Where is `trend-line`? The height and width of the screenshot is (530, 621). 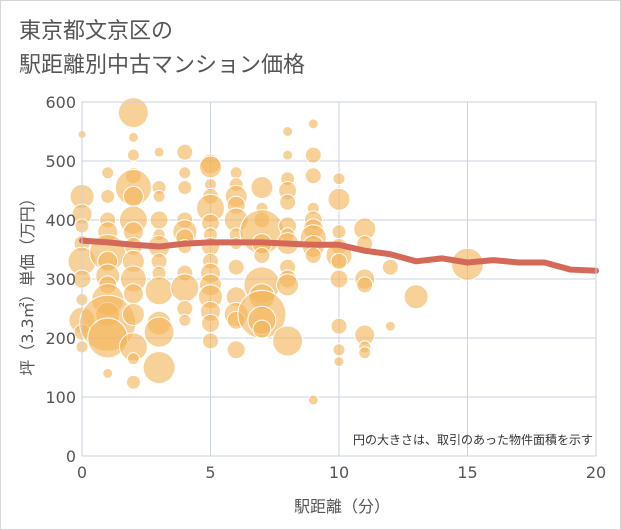 trend-line is located at coordinates (339, 255).